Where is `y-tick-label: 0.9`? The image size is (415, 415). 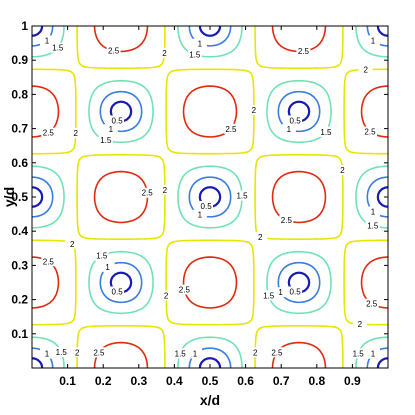
y-tick-label: 0.9 is located at coordinates (19, 60).